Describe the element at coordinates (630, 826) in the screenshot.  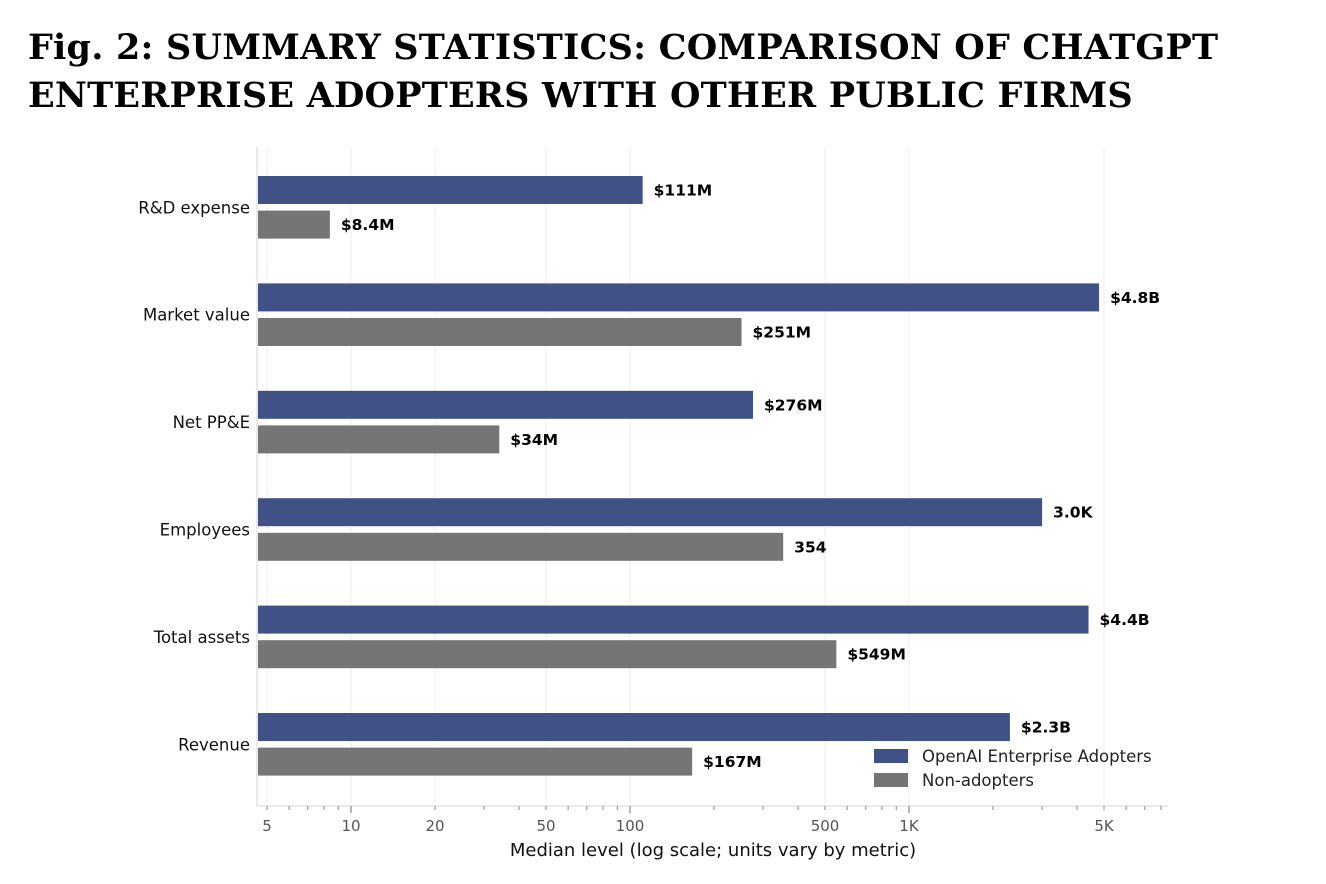
I see `x-tick-label: 100` at that location.